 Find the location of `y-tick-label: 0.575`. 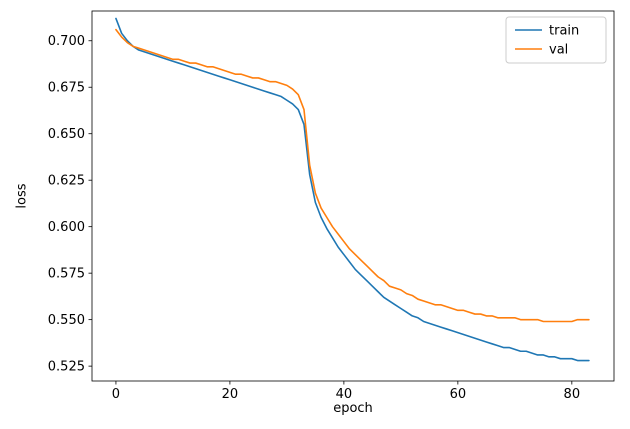

y-tick-label: 0.575 is located at coordinates (66, 274).